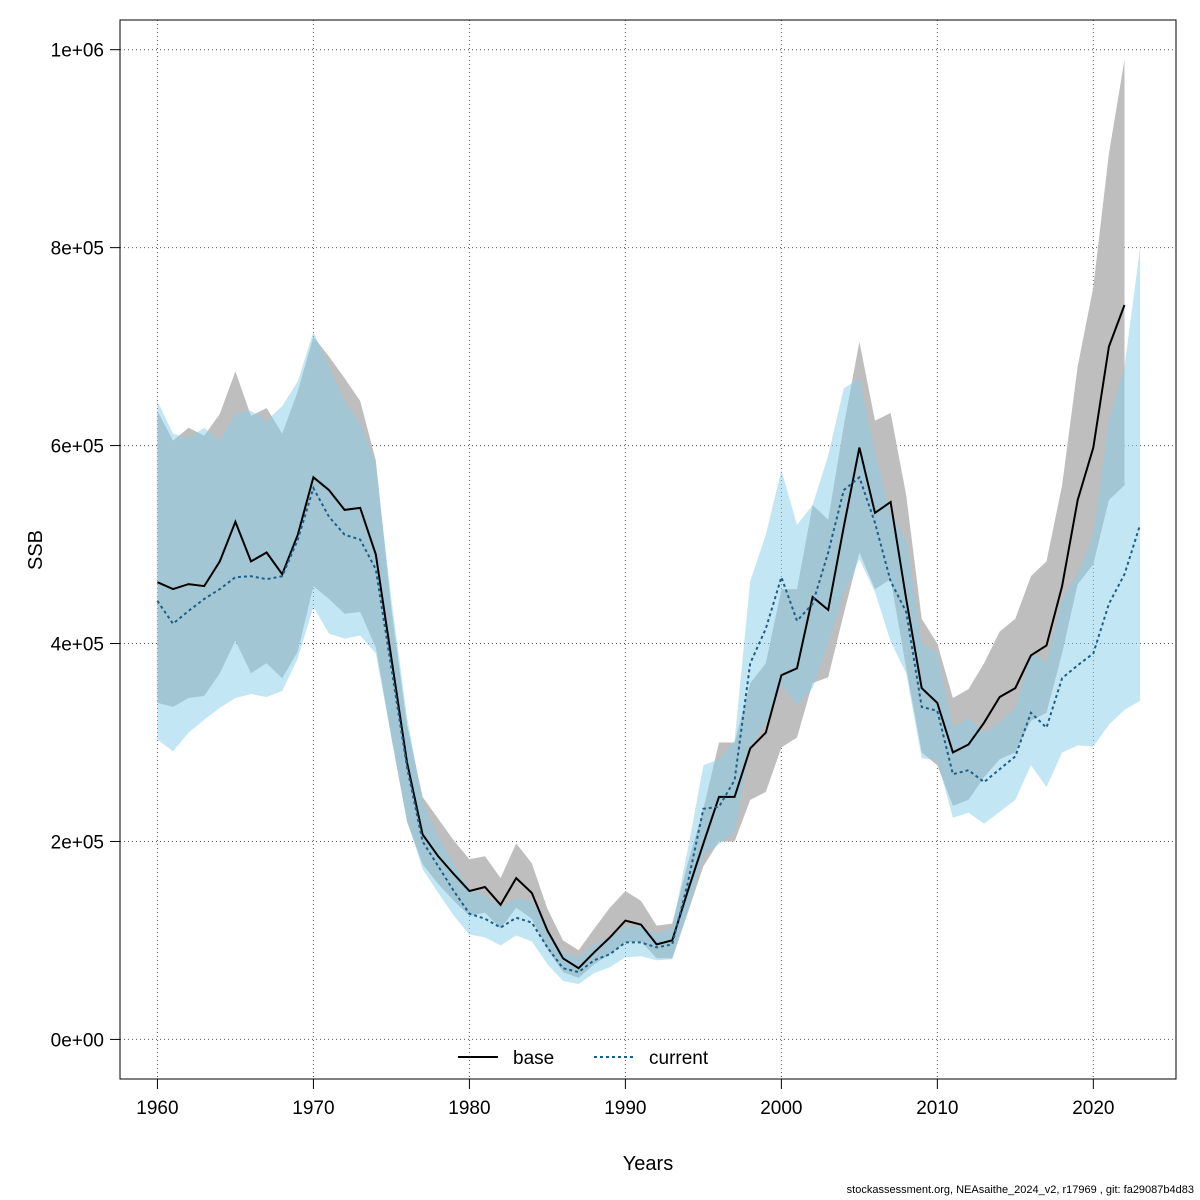 Image resolution: width=1200 pixels, height=1200 pixels. What do you see at coordinates (77, 842) in the screenshot?
I see `y-tick-label-2e+05: 2e+05` at bounding box center [77, 842].